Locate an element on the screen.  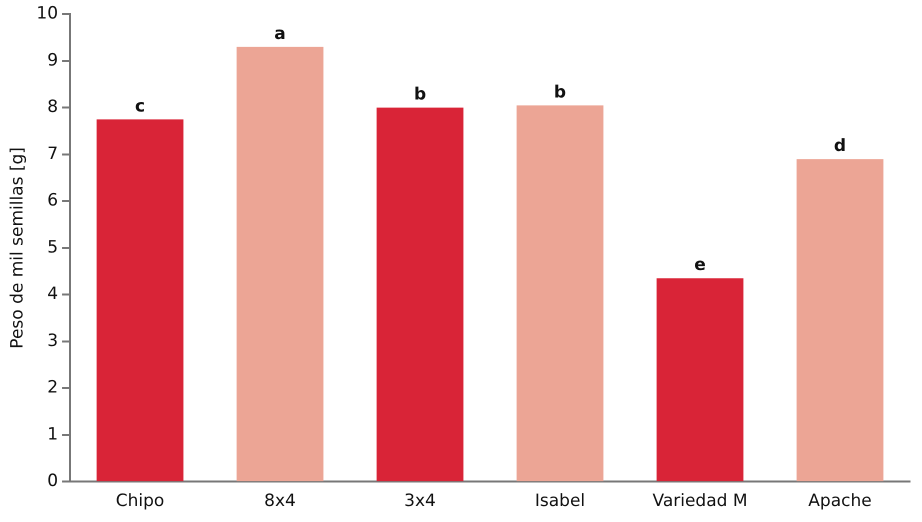
annotation: e is located at coordinates (700, 265).